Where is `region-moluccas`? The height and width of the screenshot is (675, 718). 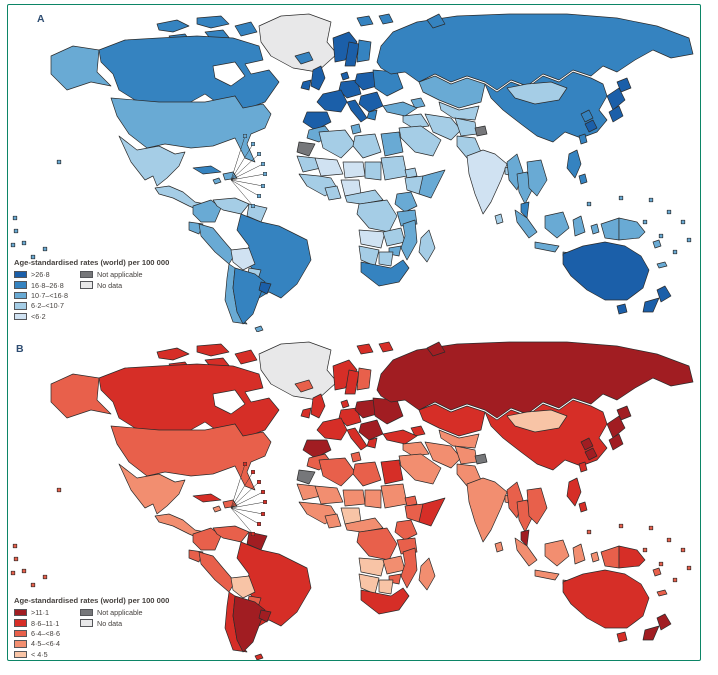 region-moluccas is located at coordinates (595, 557).